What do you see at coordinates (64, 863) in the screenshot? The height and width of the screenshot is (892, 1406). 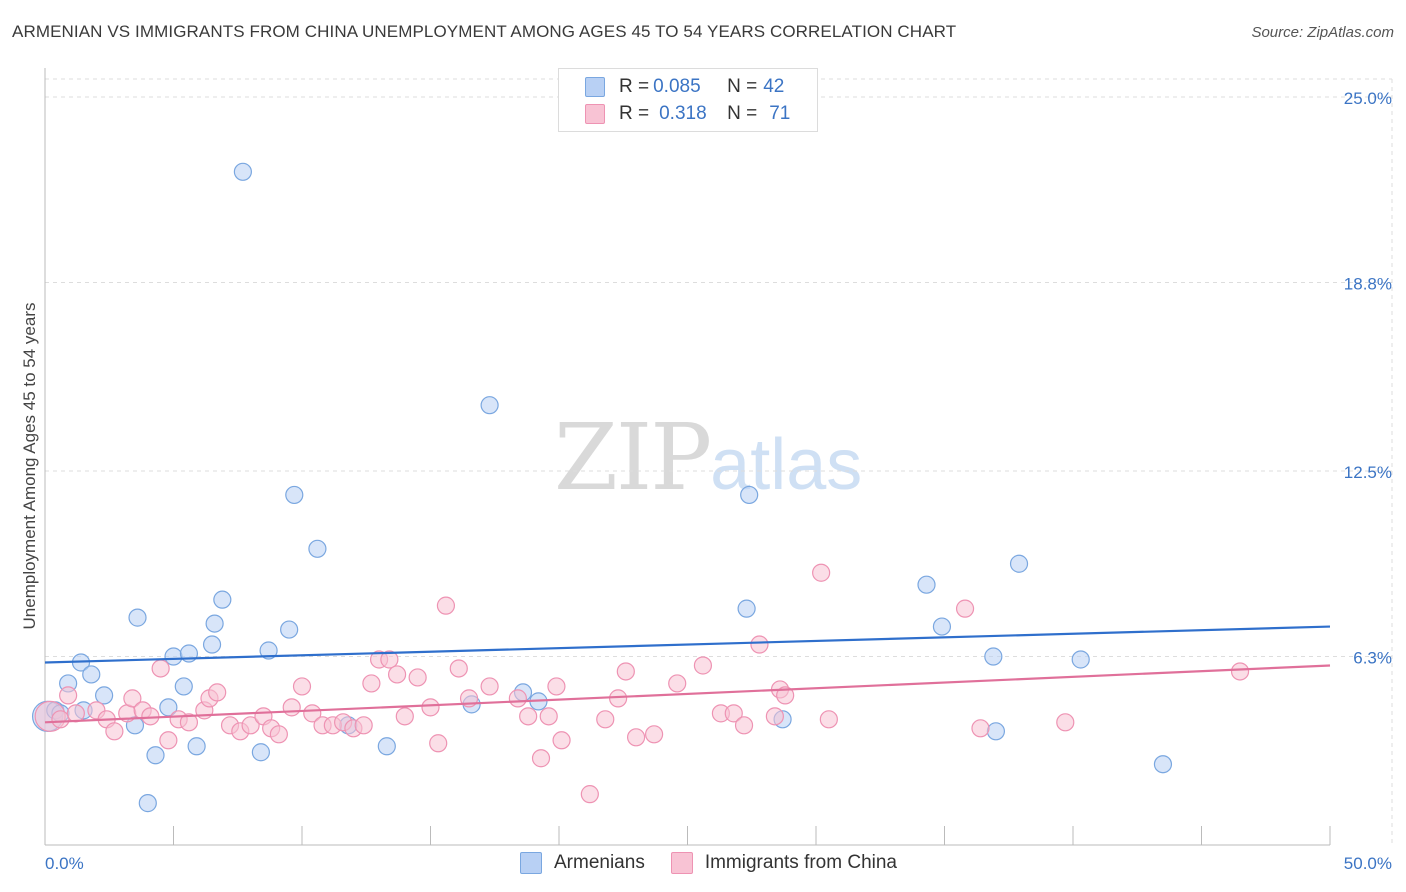 I see `x-tick-label-min: 0.0%` at bounding box center [64, 863].